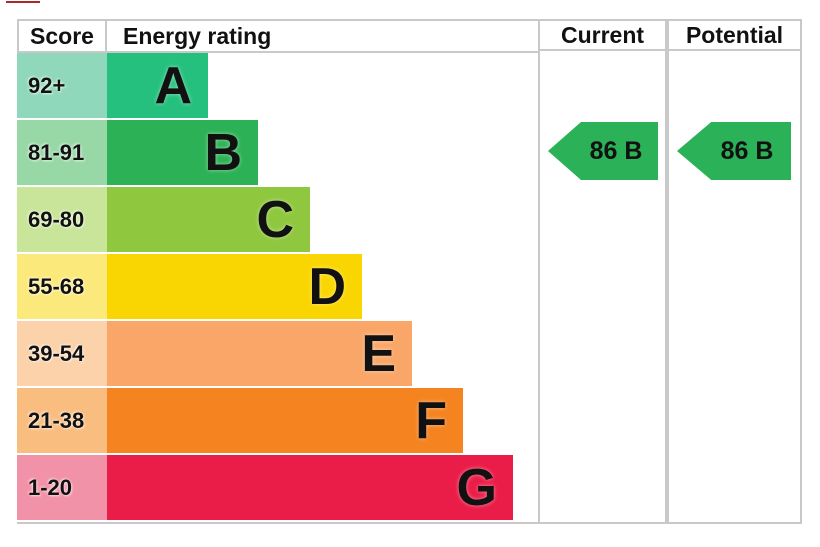 Image resolution: width=820 pixels, height=547 pixels. I want to click on rating-bar: D, so click(234, 287).